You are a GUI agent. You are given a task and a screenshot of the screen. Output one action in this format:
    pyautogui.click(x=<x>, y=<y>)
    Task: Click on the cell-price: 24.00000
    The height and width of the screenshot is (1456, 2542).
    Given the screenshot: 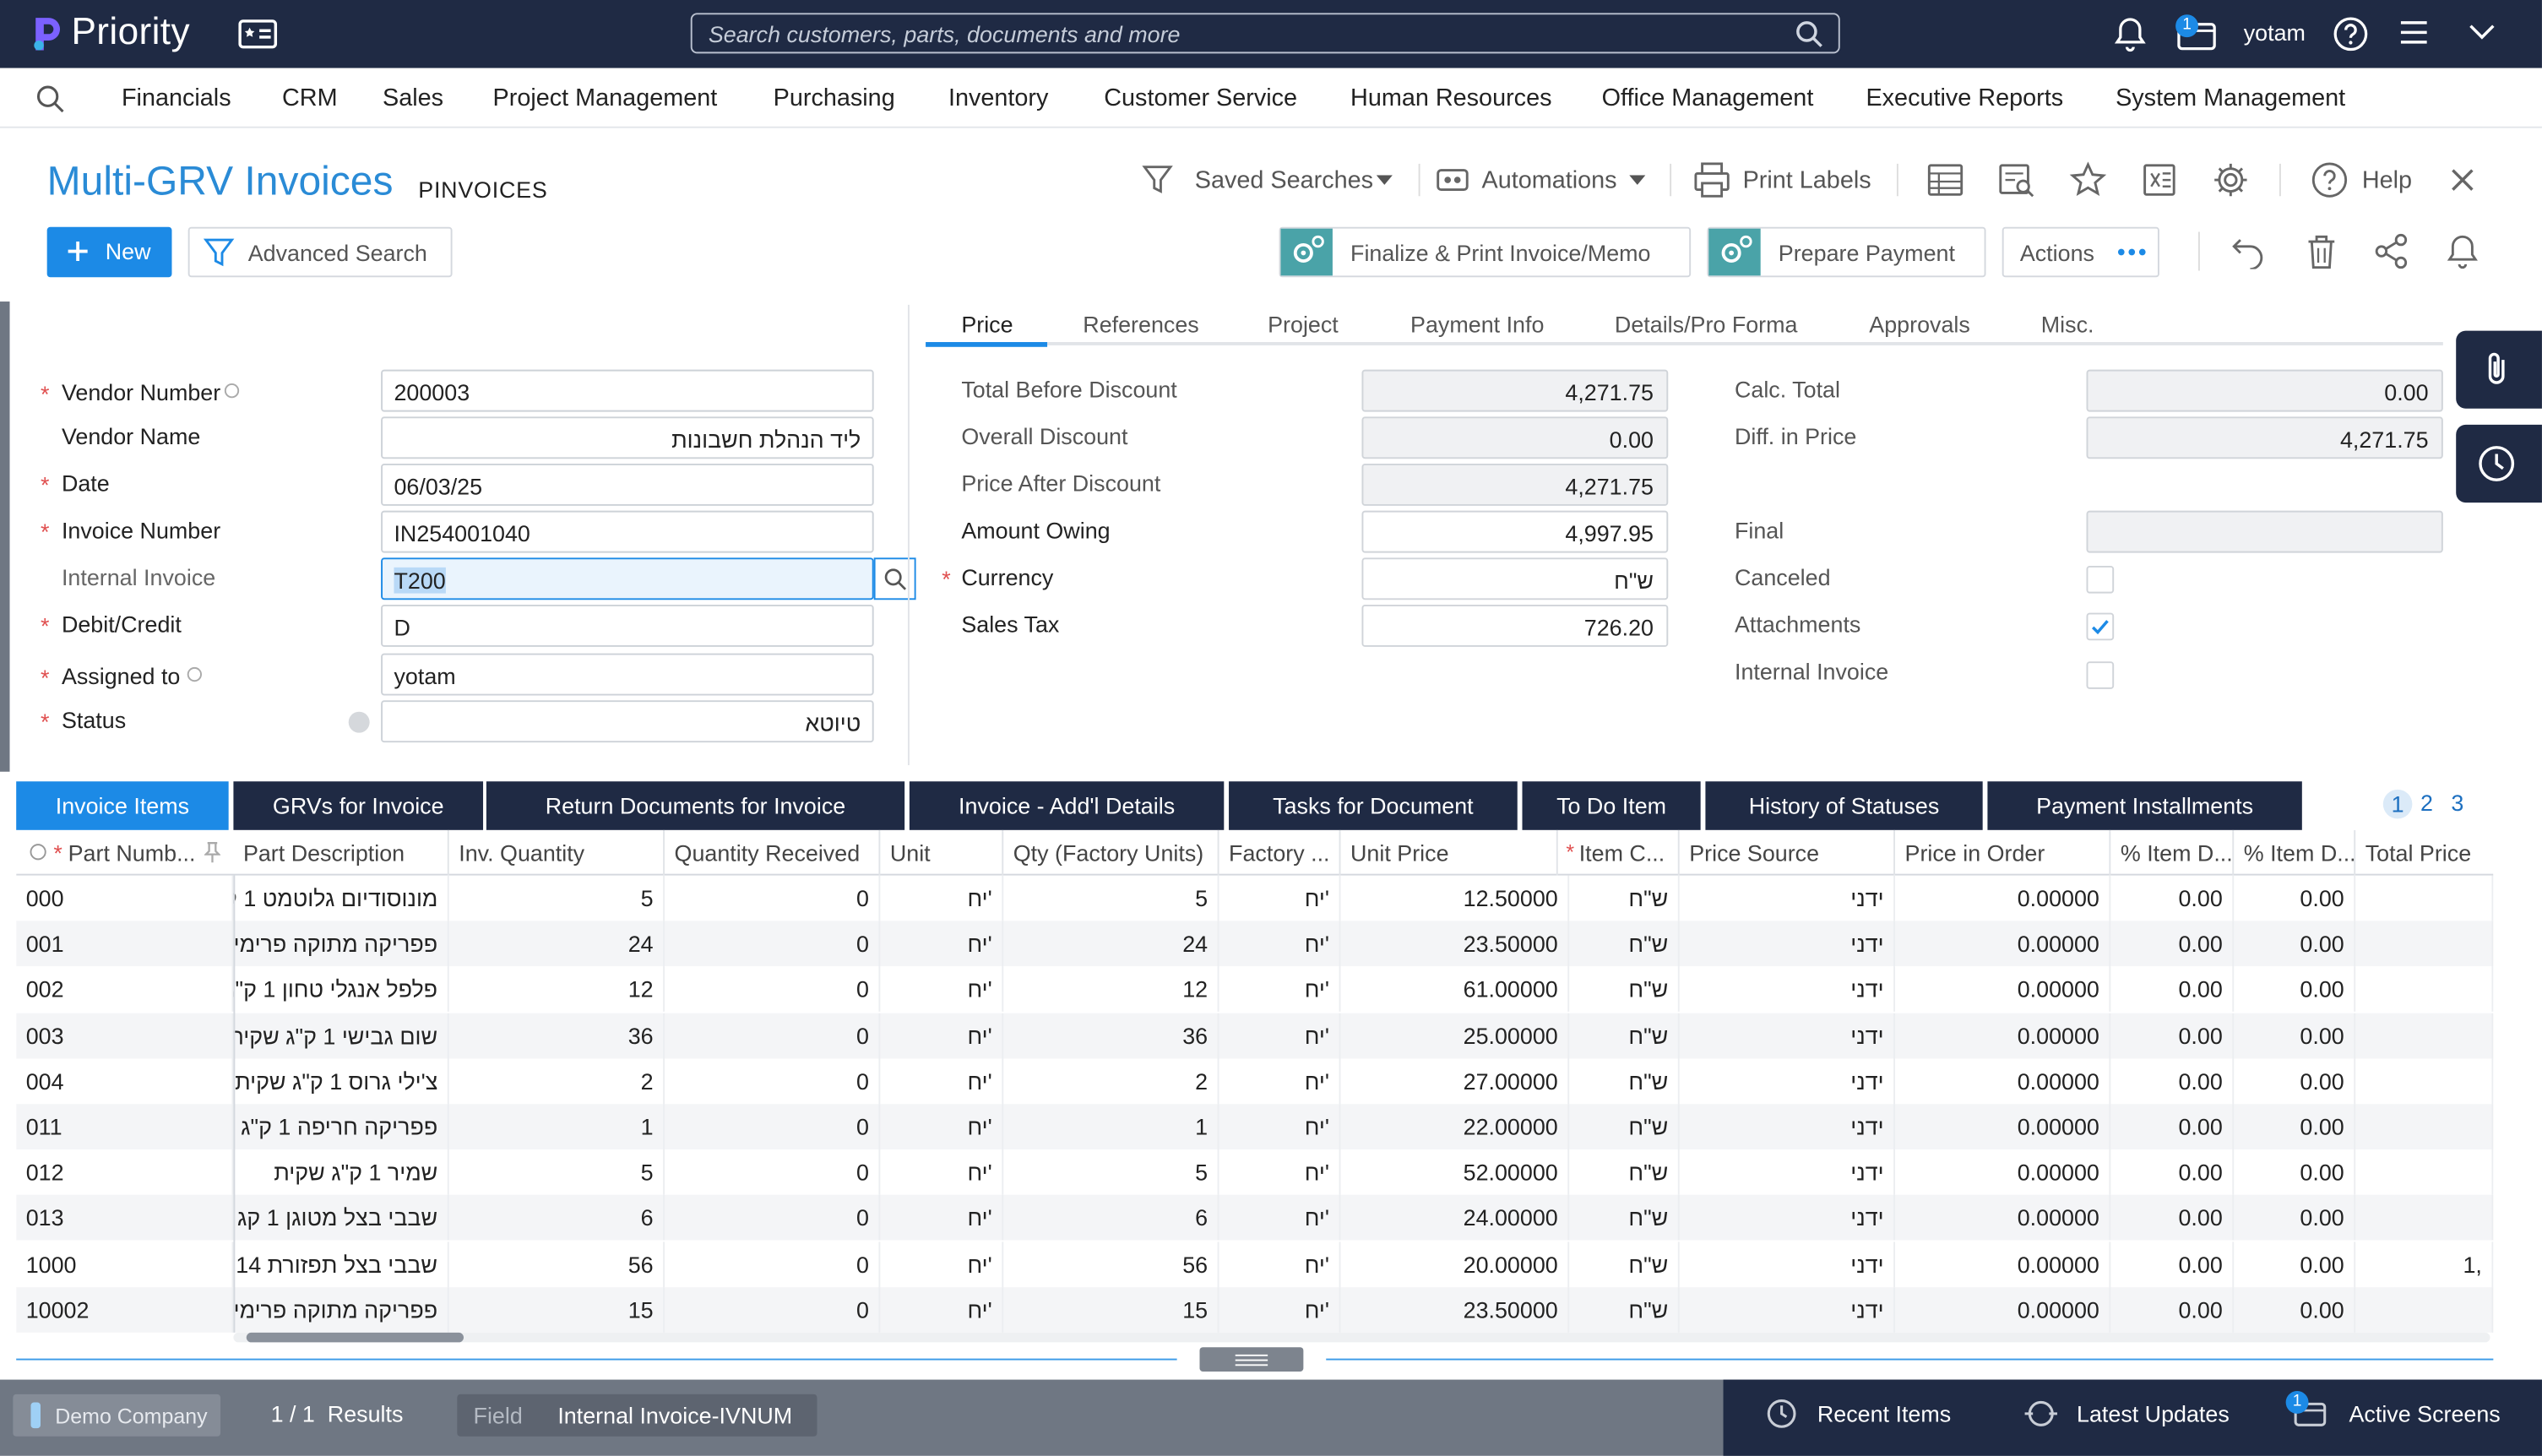 What is the action you would take?
    pyautogui.click(x=1455, y=1218)
    